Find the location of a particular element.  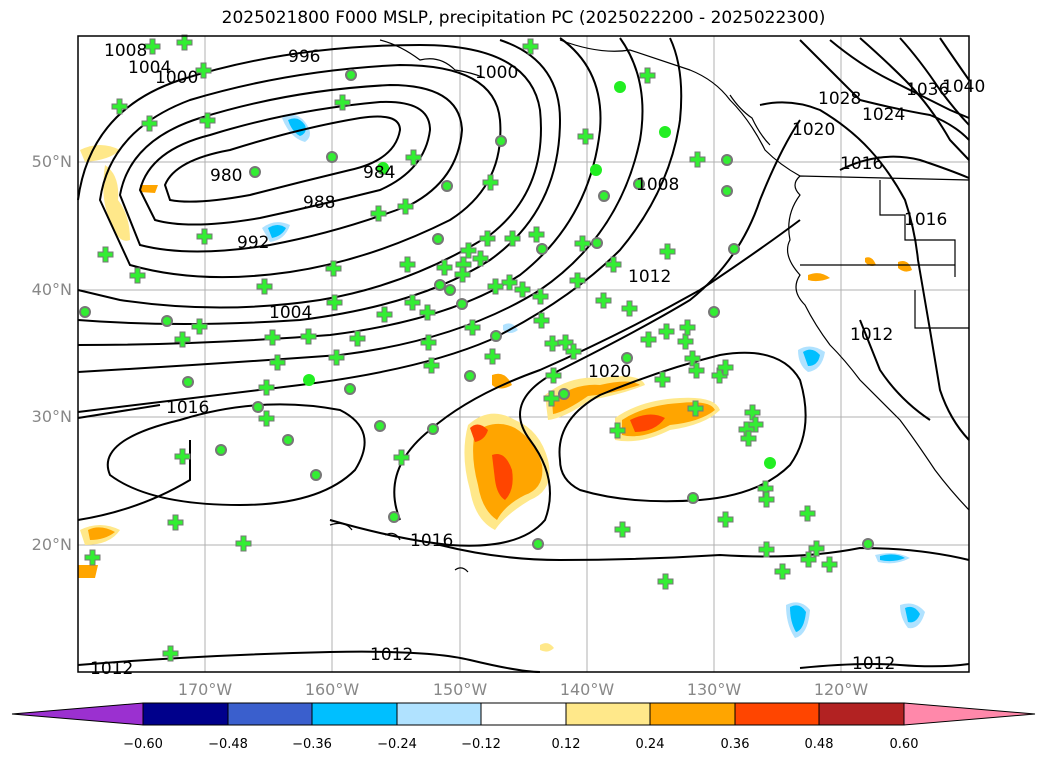

isobar-label: 988 is located at coordinates (319, 203).